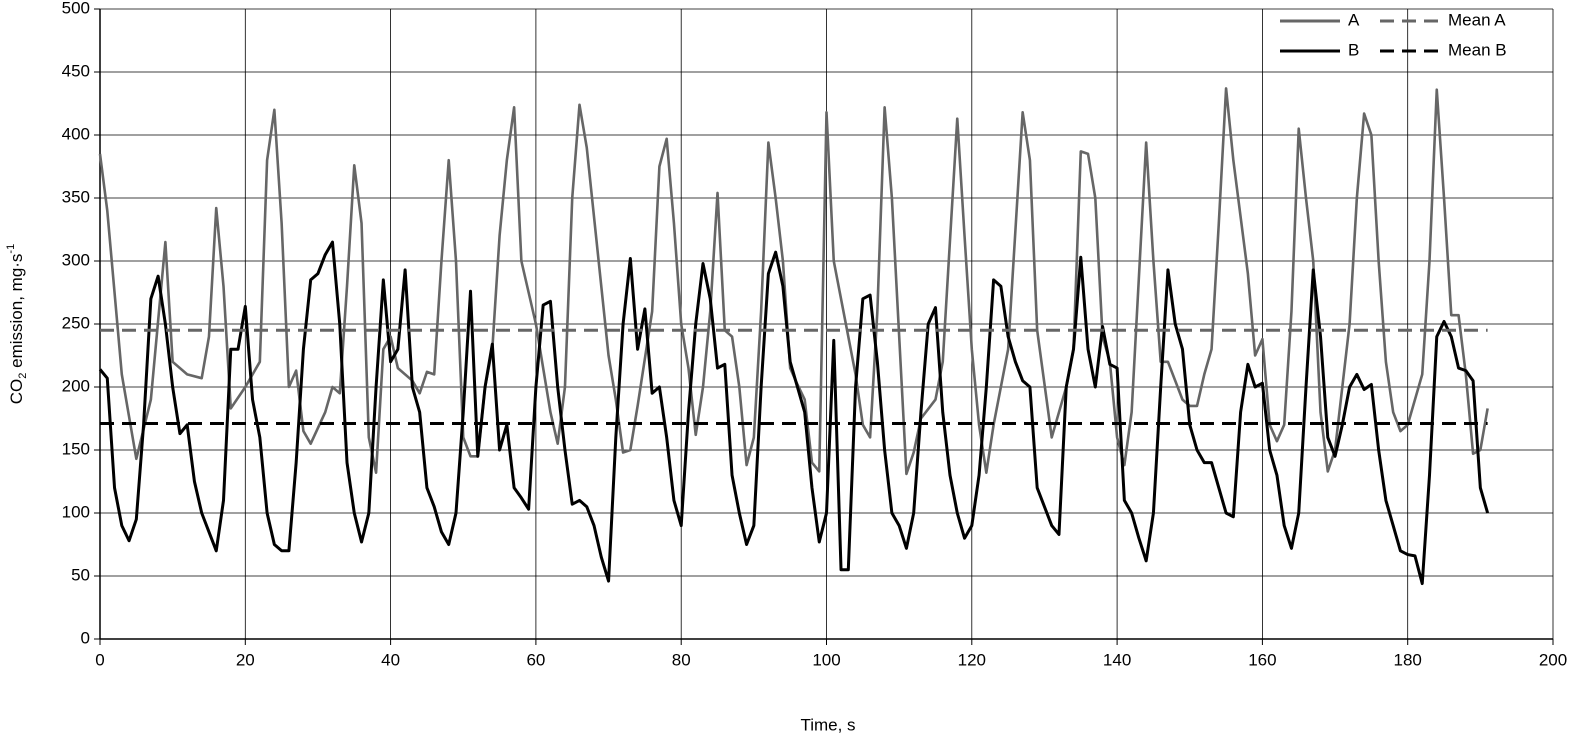  I want to click on x-tick-label: 100, so click(826, 659).